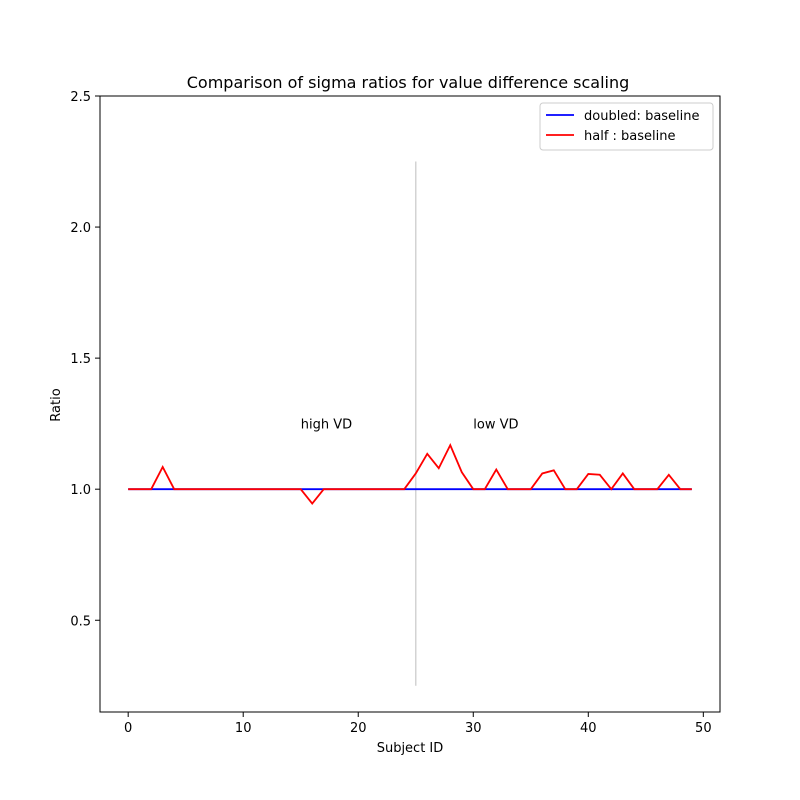 The width and height of the screenshot is (800, 800). I want to click on x-tick-label: 30, so click(473, 728).